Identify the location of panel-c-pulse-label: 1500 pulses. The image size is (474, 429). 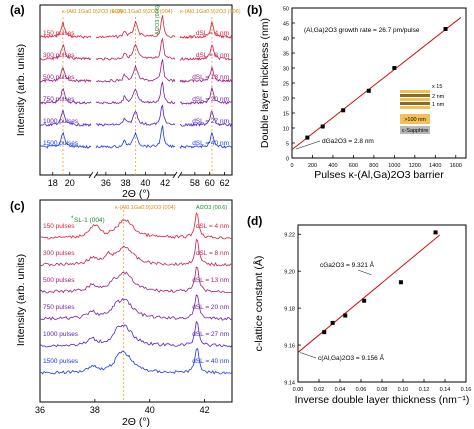
(61, 361).